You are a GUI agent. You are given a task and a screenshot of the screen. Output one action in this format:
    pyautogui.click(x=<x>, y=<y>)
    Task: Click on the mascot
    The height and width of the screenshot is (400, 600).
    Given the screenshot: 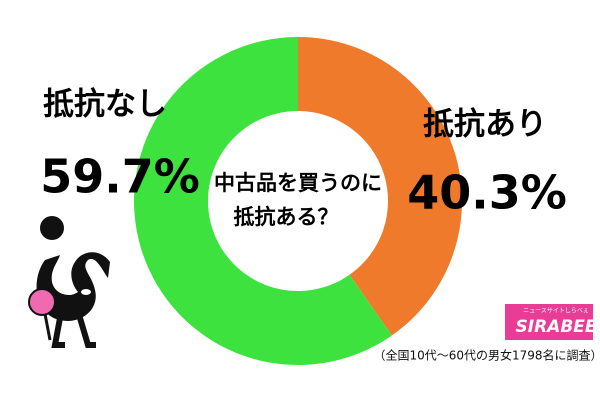 What is the action you would take?
    pyautogui.click(x=69, y=282)
    